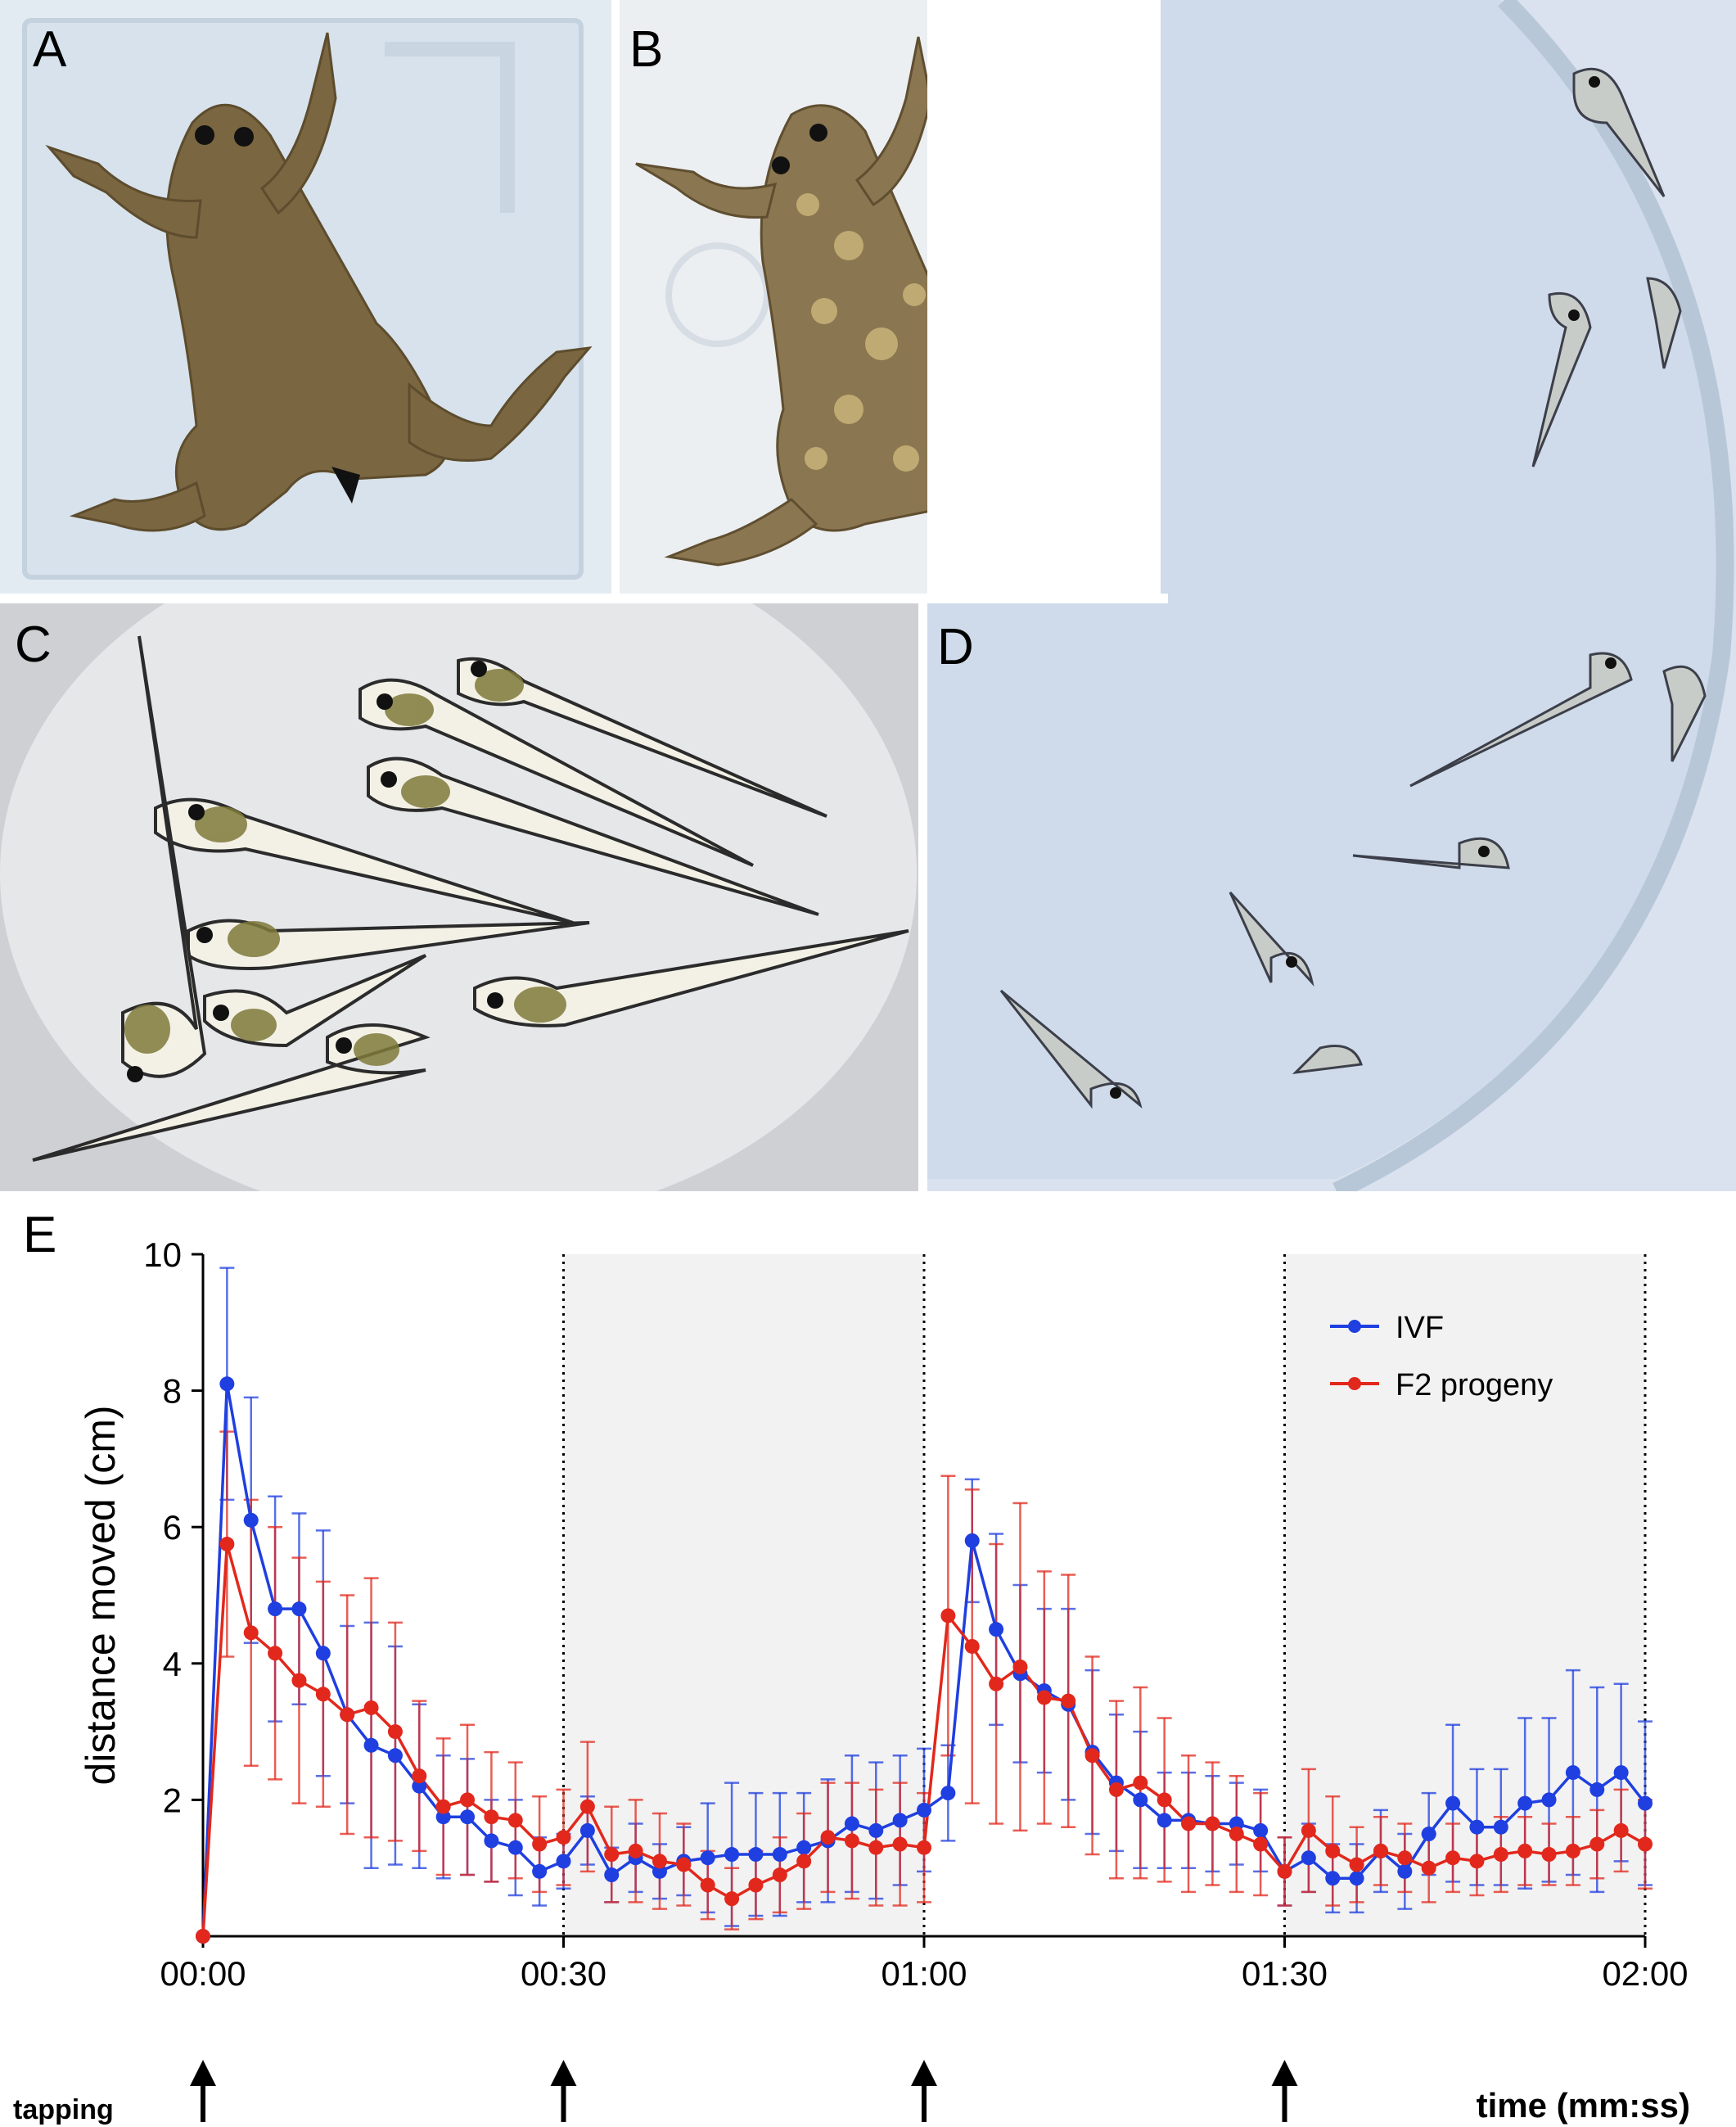 This screenshot has width=1736, height=2127. I want to click on legend: IVF F2 progeny, so click(1441, 1356).